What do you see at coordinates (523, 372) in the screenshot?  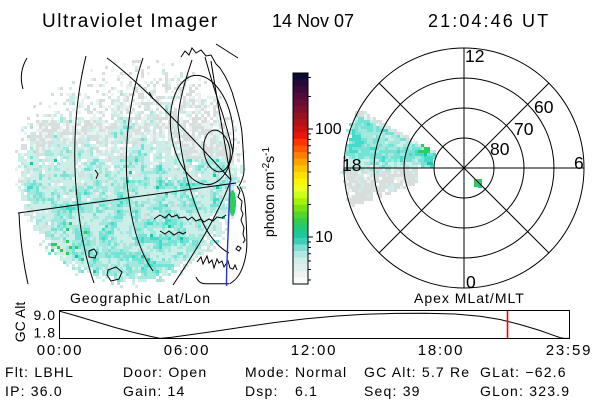 I see `svg-text: GLat: −62.6` at bounding box center [523, 372].